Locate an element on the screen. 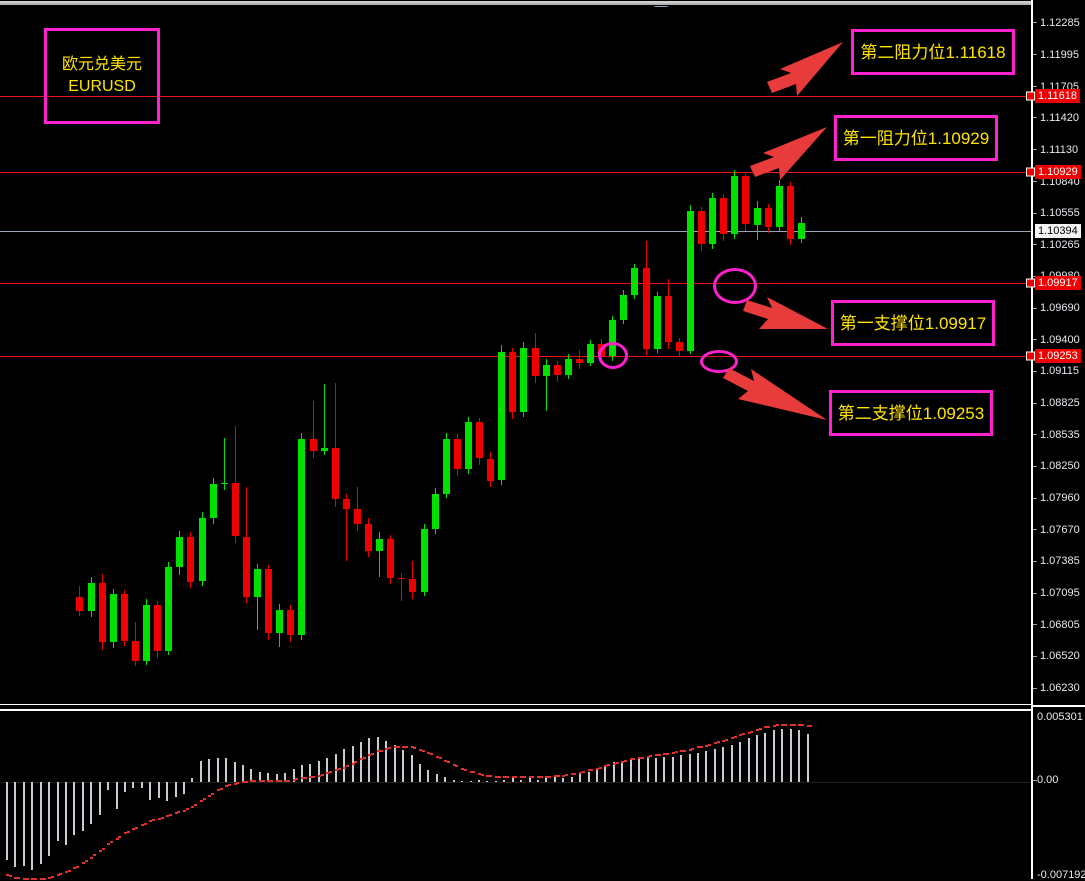  axis-tick-label: 1.07095 is located at coordinates (1060, 593).